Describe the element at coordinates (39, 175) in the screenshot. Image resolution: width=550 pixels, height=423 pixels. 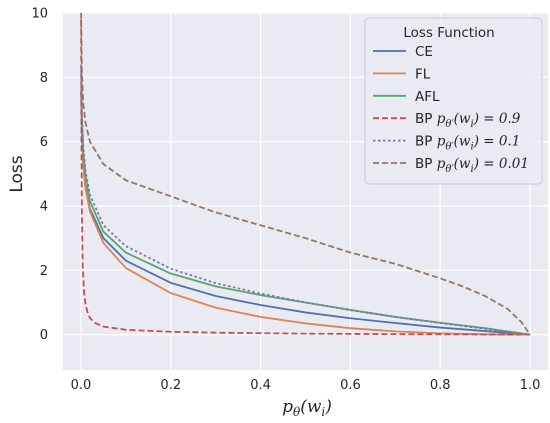
I see `y-tick-labels: 0 2 4 6 8 10` at that location.